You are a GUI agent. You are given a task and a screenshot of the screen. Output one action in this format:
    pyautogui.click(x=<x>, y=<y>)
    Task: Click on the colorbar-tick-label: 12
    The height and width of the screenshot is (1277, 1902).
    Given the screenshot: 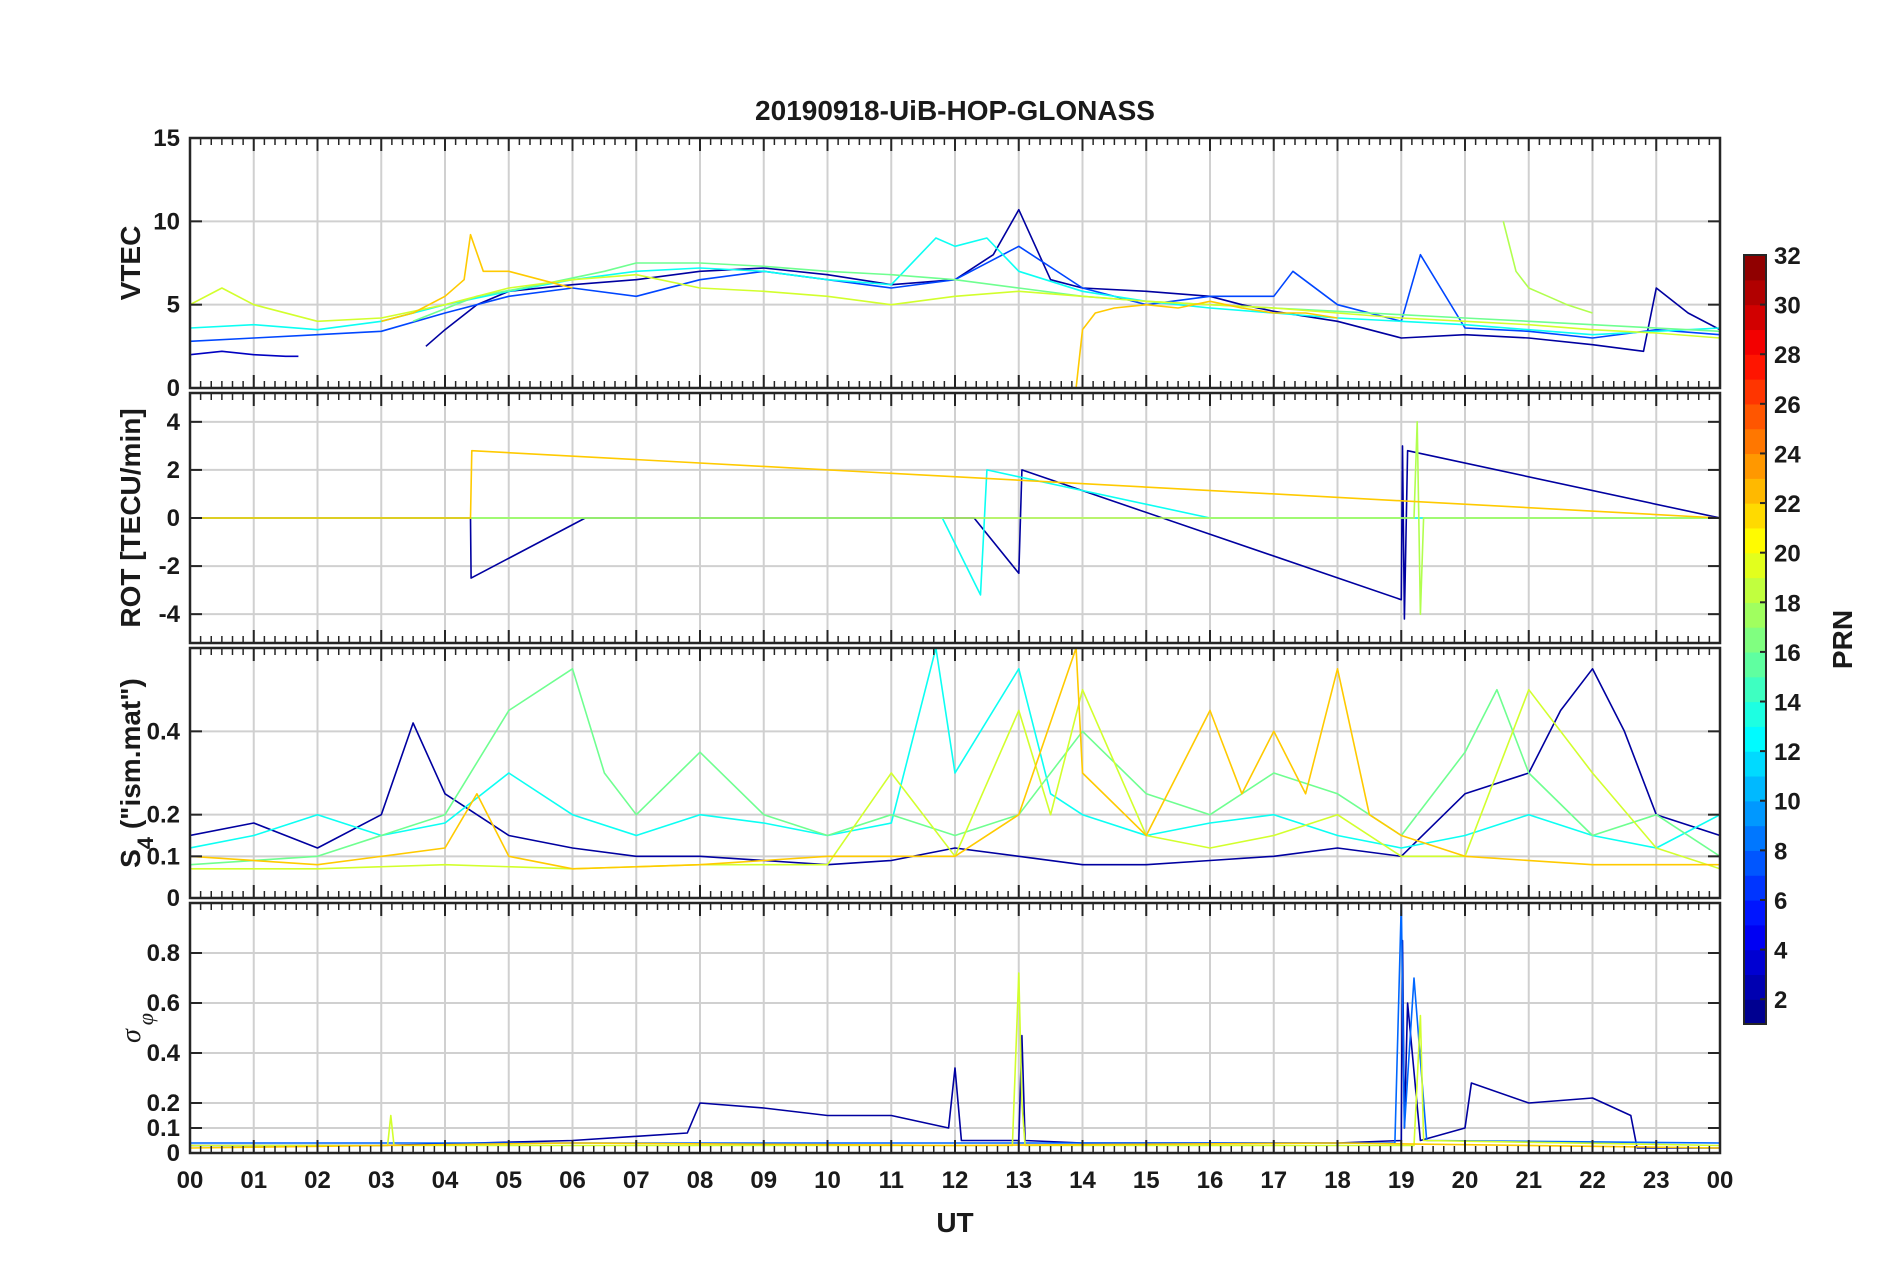 What is the action you would take?
    pyautogui.click(x=1787, y=752)
    